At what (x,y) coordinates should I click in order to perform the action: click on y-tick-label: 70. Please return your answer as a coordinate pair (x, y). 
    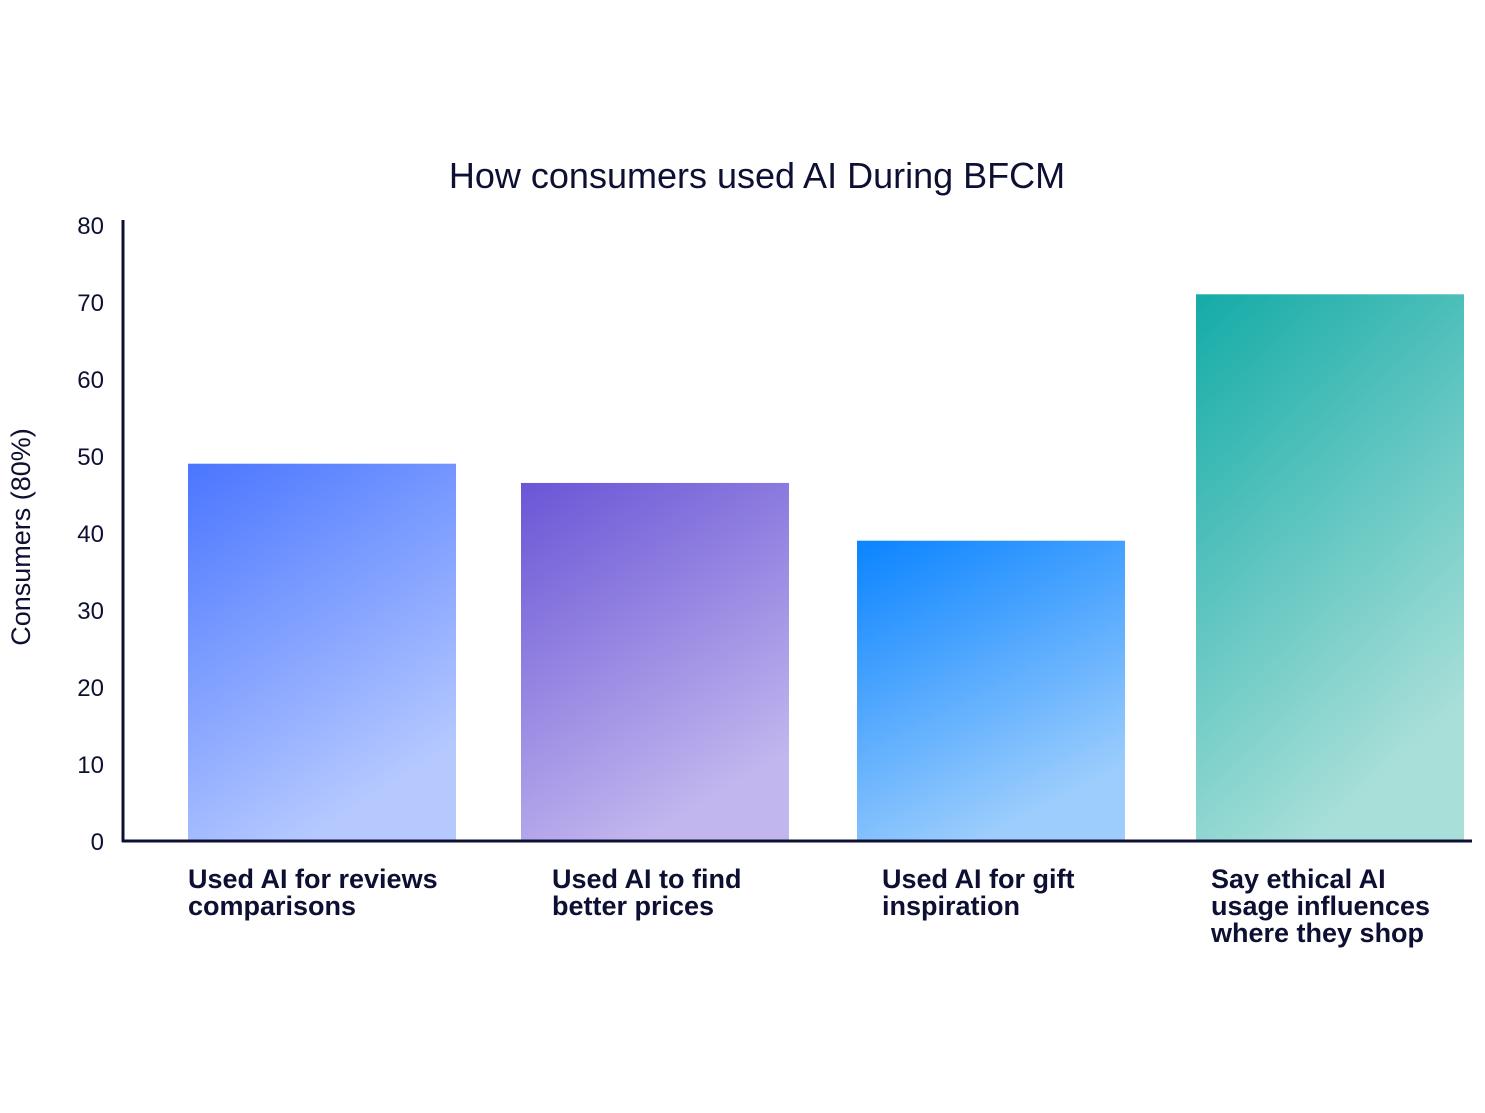
    Looking at the image, I should click on (90, 303).